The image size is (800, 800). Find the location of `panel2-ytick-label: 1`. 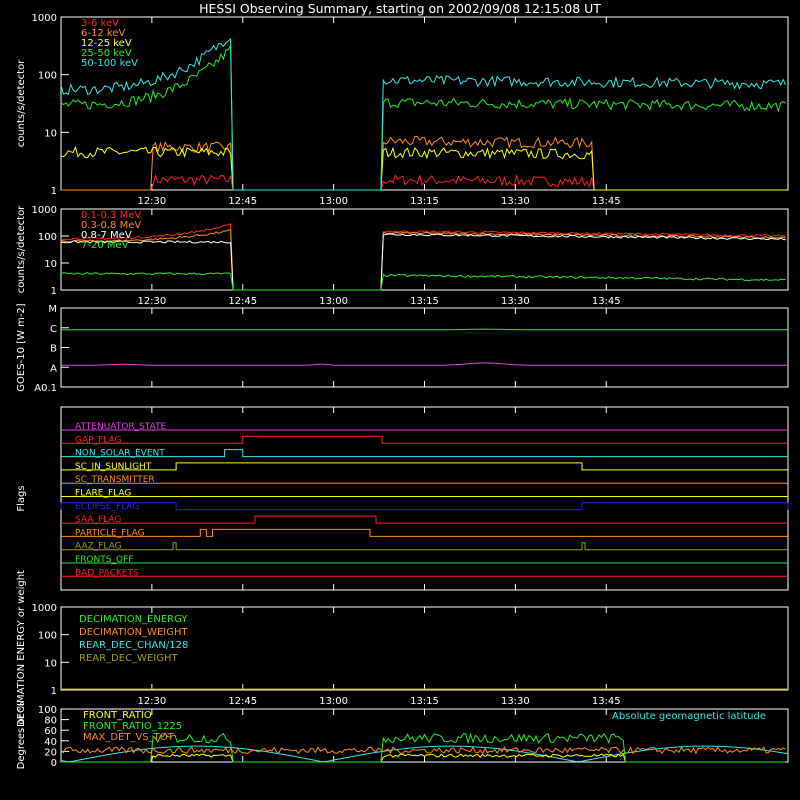

panel2-ytick-label: 1 is located at coordinates (54, 291).